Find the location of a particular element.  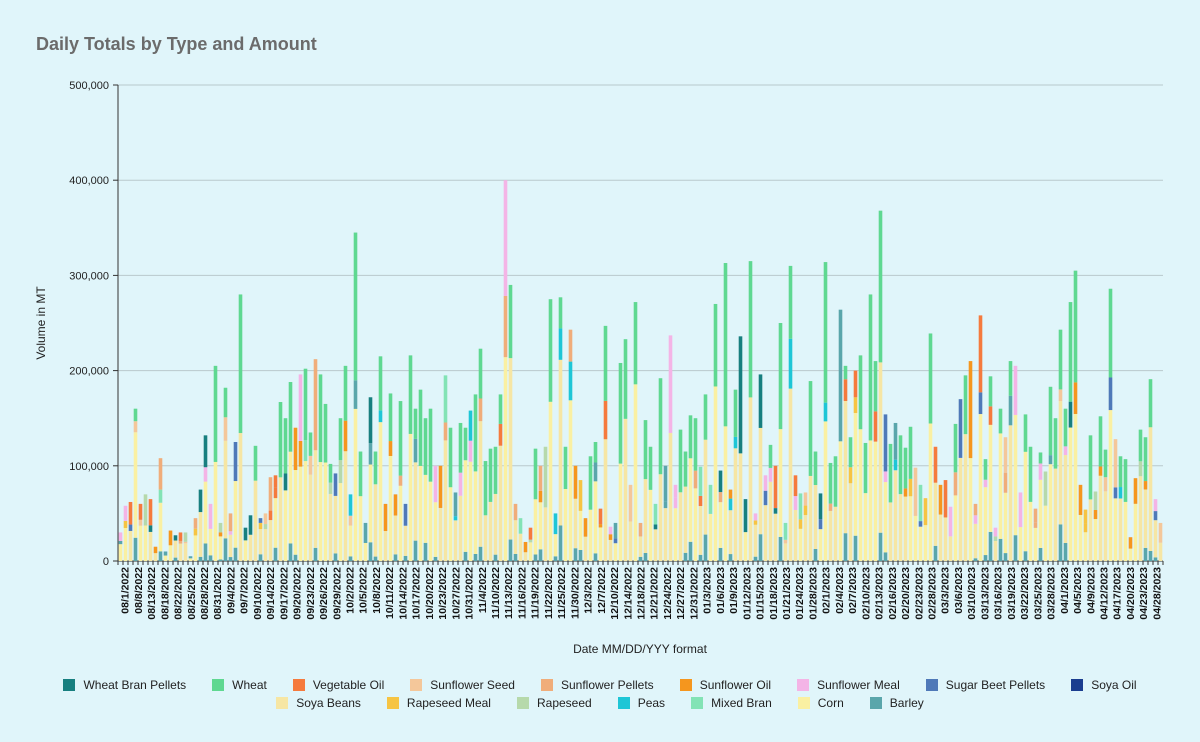

legend-item: Rapeseed Meal is located at coordinates (438, 703).